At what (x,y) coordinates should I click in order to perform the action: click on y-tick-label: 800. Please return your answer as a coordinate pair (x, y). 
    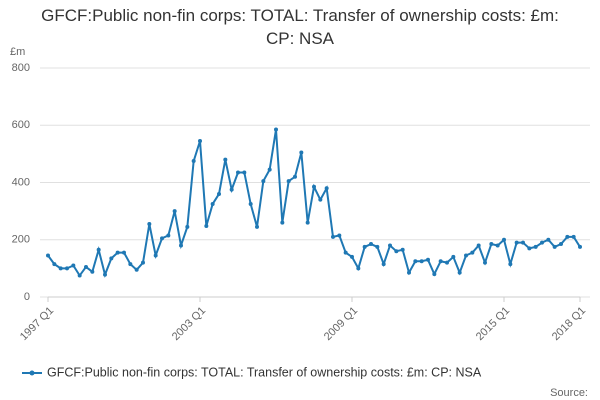
    Looking at the image, I should click on (21, 68).